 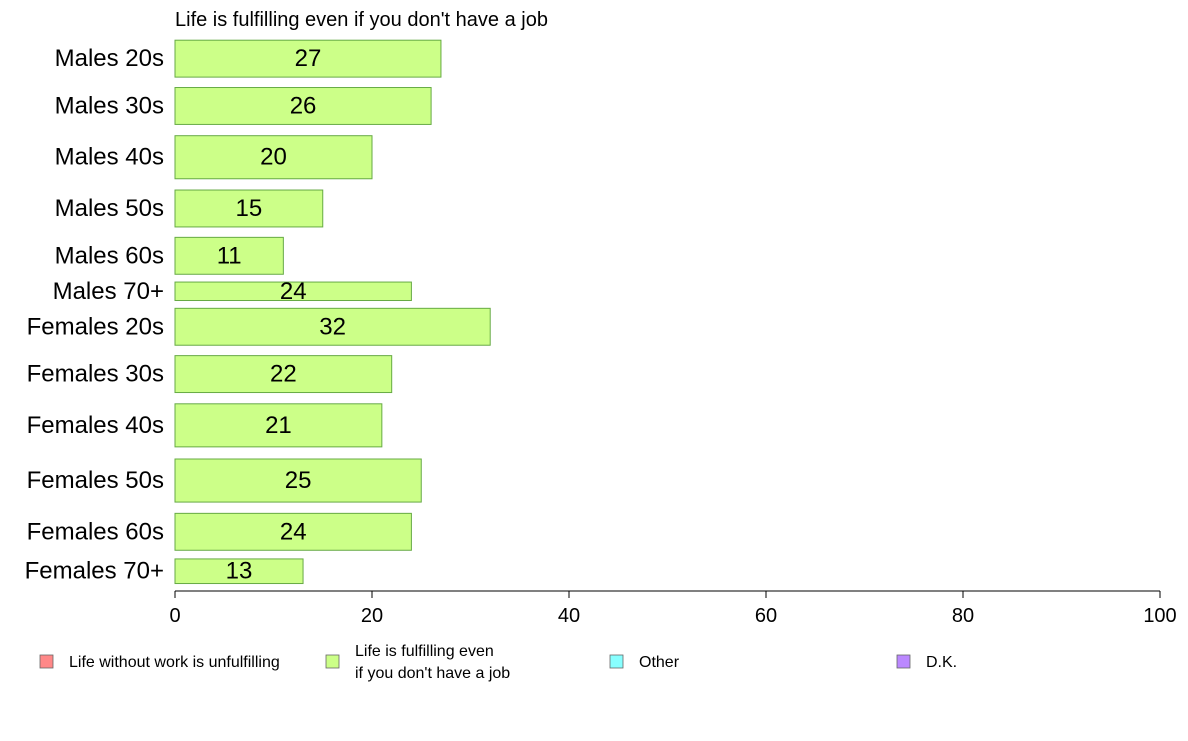 What do you see at coordinates (95, 326) in the screenshot?
I see `category-label: Females 20s` at bounding box center [95, 326].